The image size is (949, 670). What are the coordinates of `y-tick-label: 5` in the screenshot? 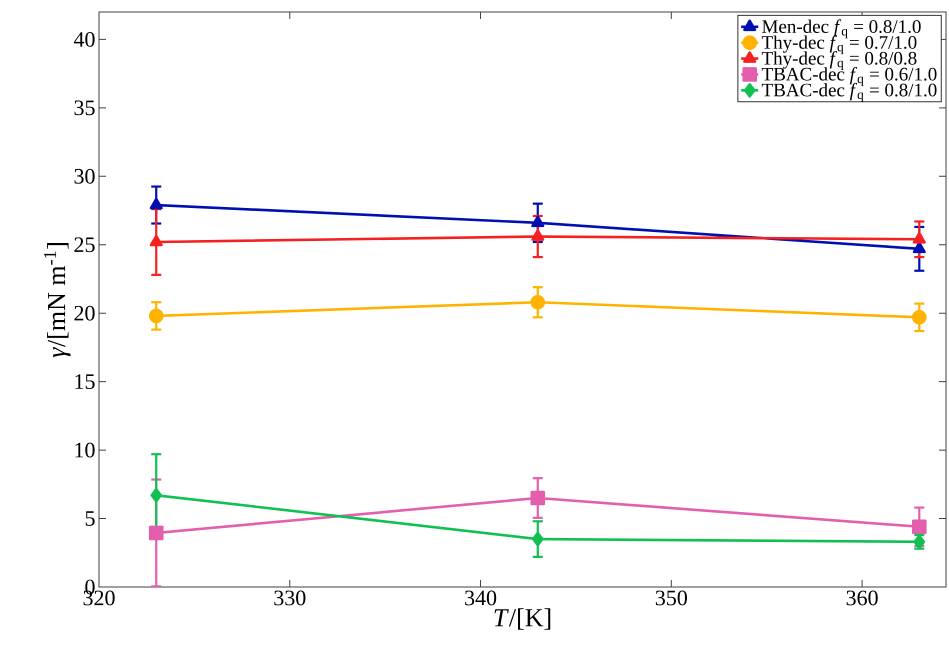 It's located at (90, 518).